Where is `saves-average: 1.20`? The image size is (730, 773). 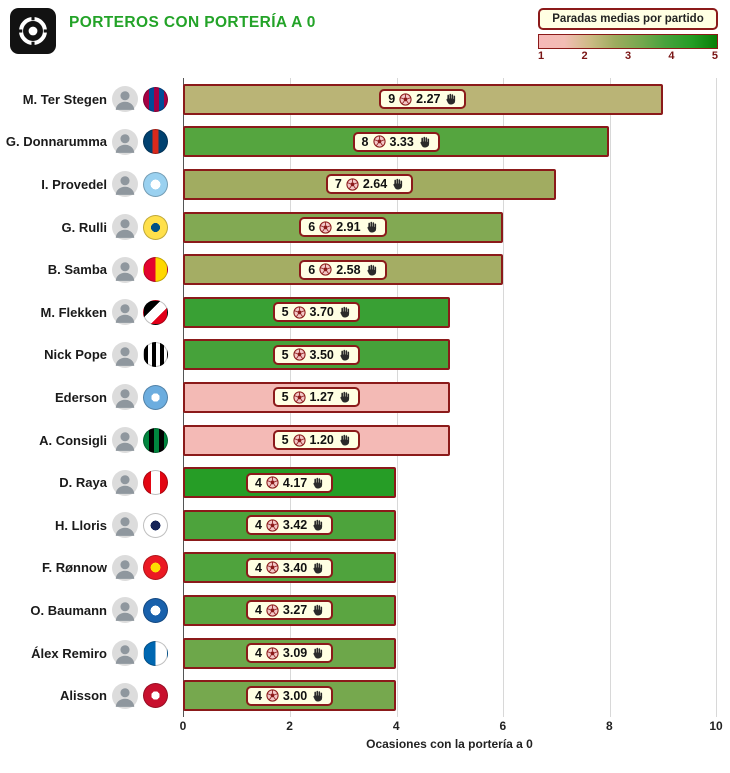 saves-average: 1.20 is located at coordinates (321, 440).